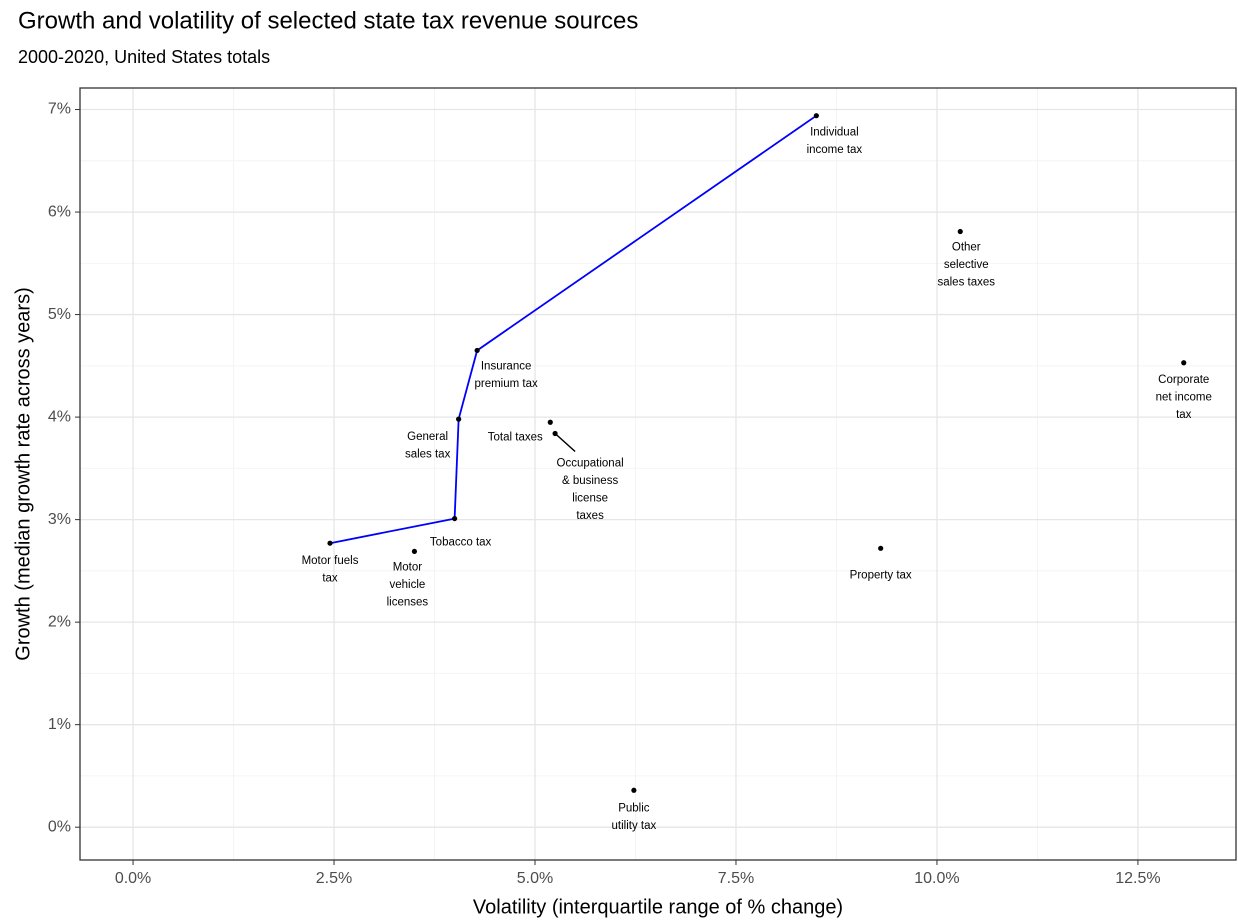 The width and height of the screenshot is (1238, 922). Describe the element at coordinates (59, 314) in the screenshot. I see `y-tick-label: 5%` at that location.